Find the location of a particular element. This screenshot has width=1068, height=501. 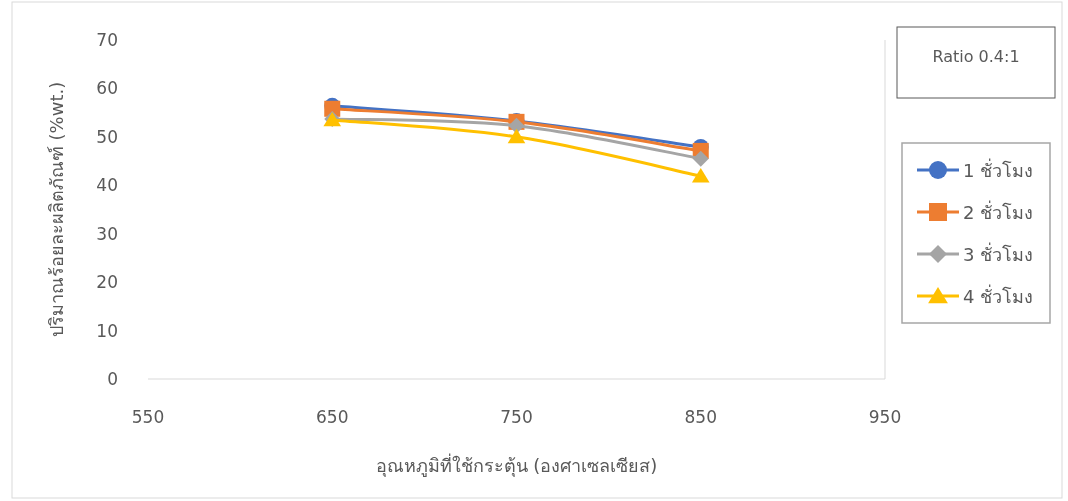

x-tick-label: 750 is located at coordinates (516, 417).